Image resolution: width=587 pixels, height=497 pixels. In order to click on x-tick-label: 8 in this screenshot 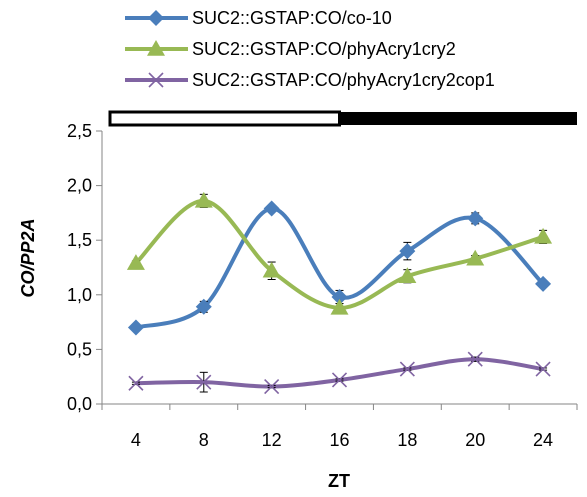, I will do `click(204, 440)`.